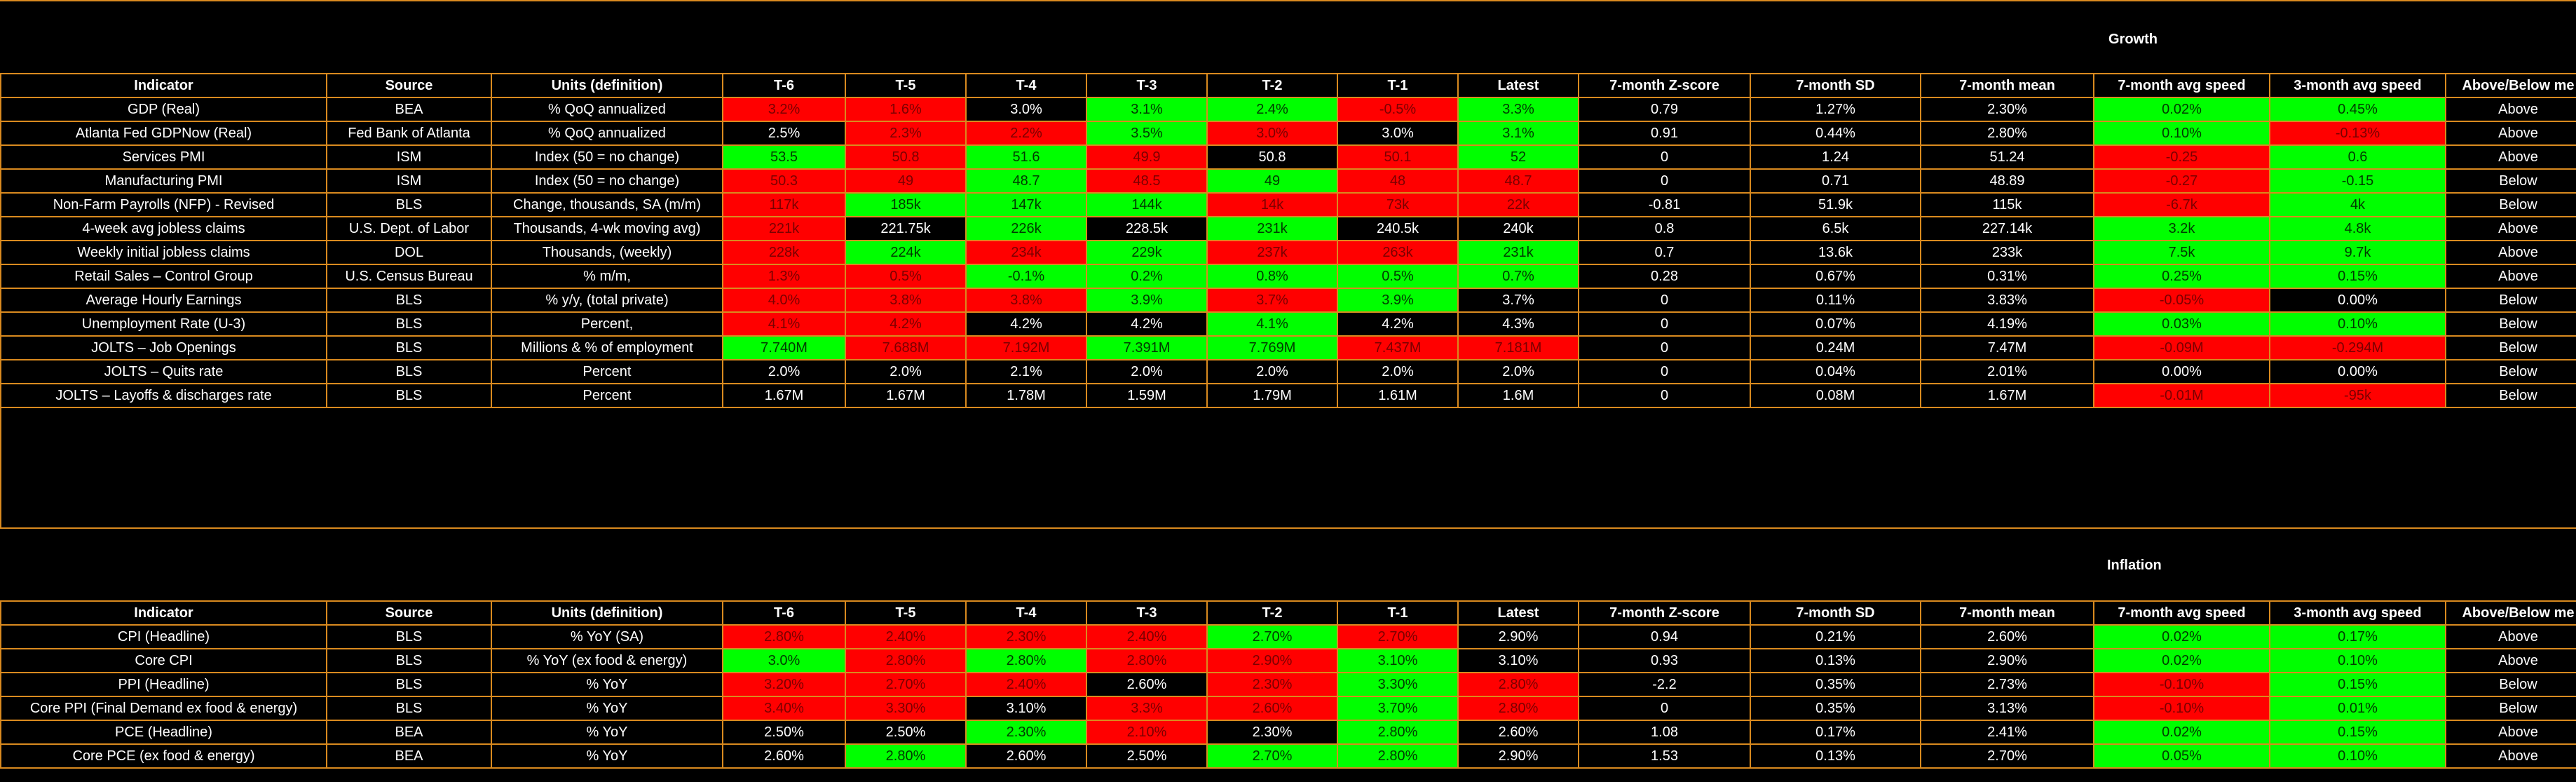 This screenshot has width=2576, height=782. I want to click on table-cell: 0.21%, so click(1835, 636).